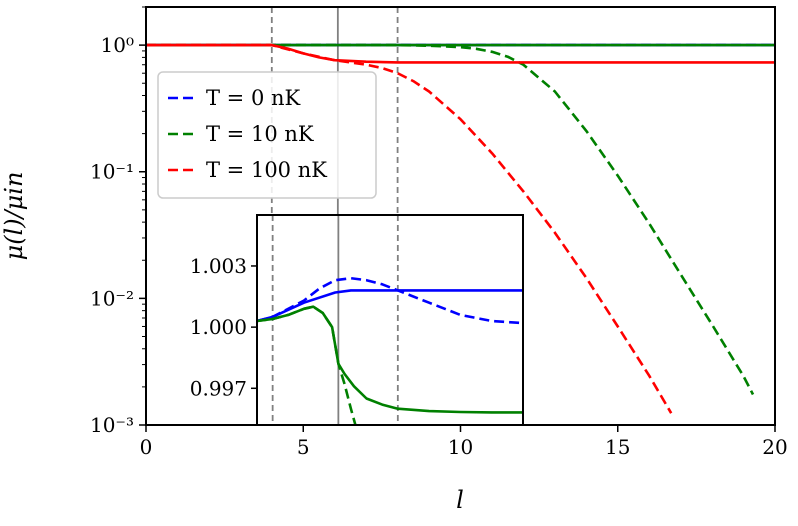 Image resolution: width=798 pixels, height=526 pixels. I want to click on x-tick-label: 20, so click(774, 447).